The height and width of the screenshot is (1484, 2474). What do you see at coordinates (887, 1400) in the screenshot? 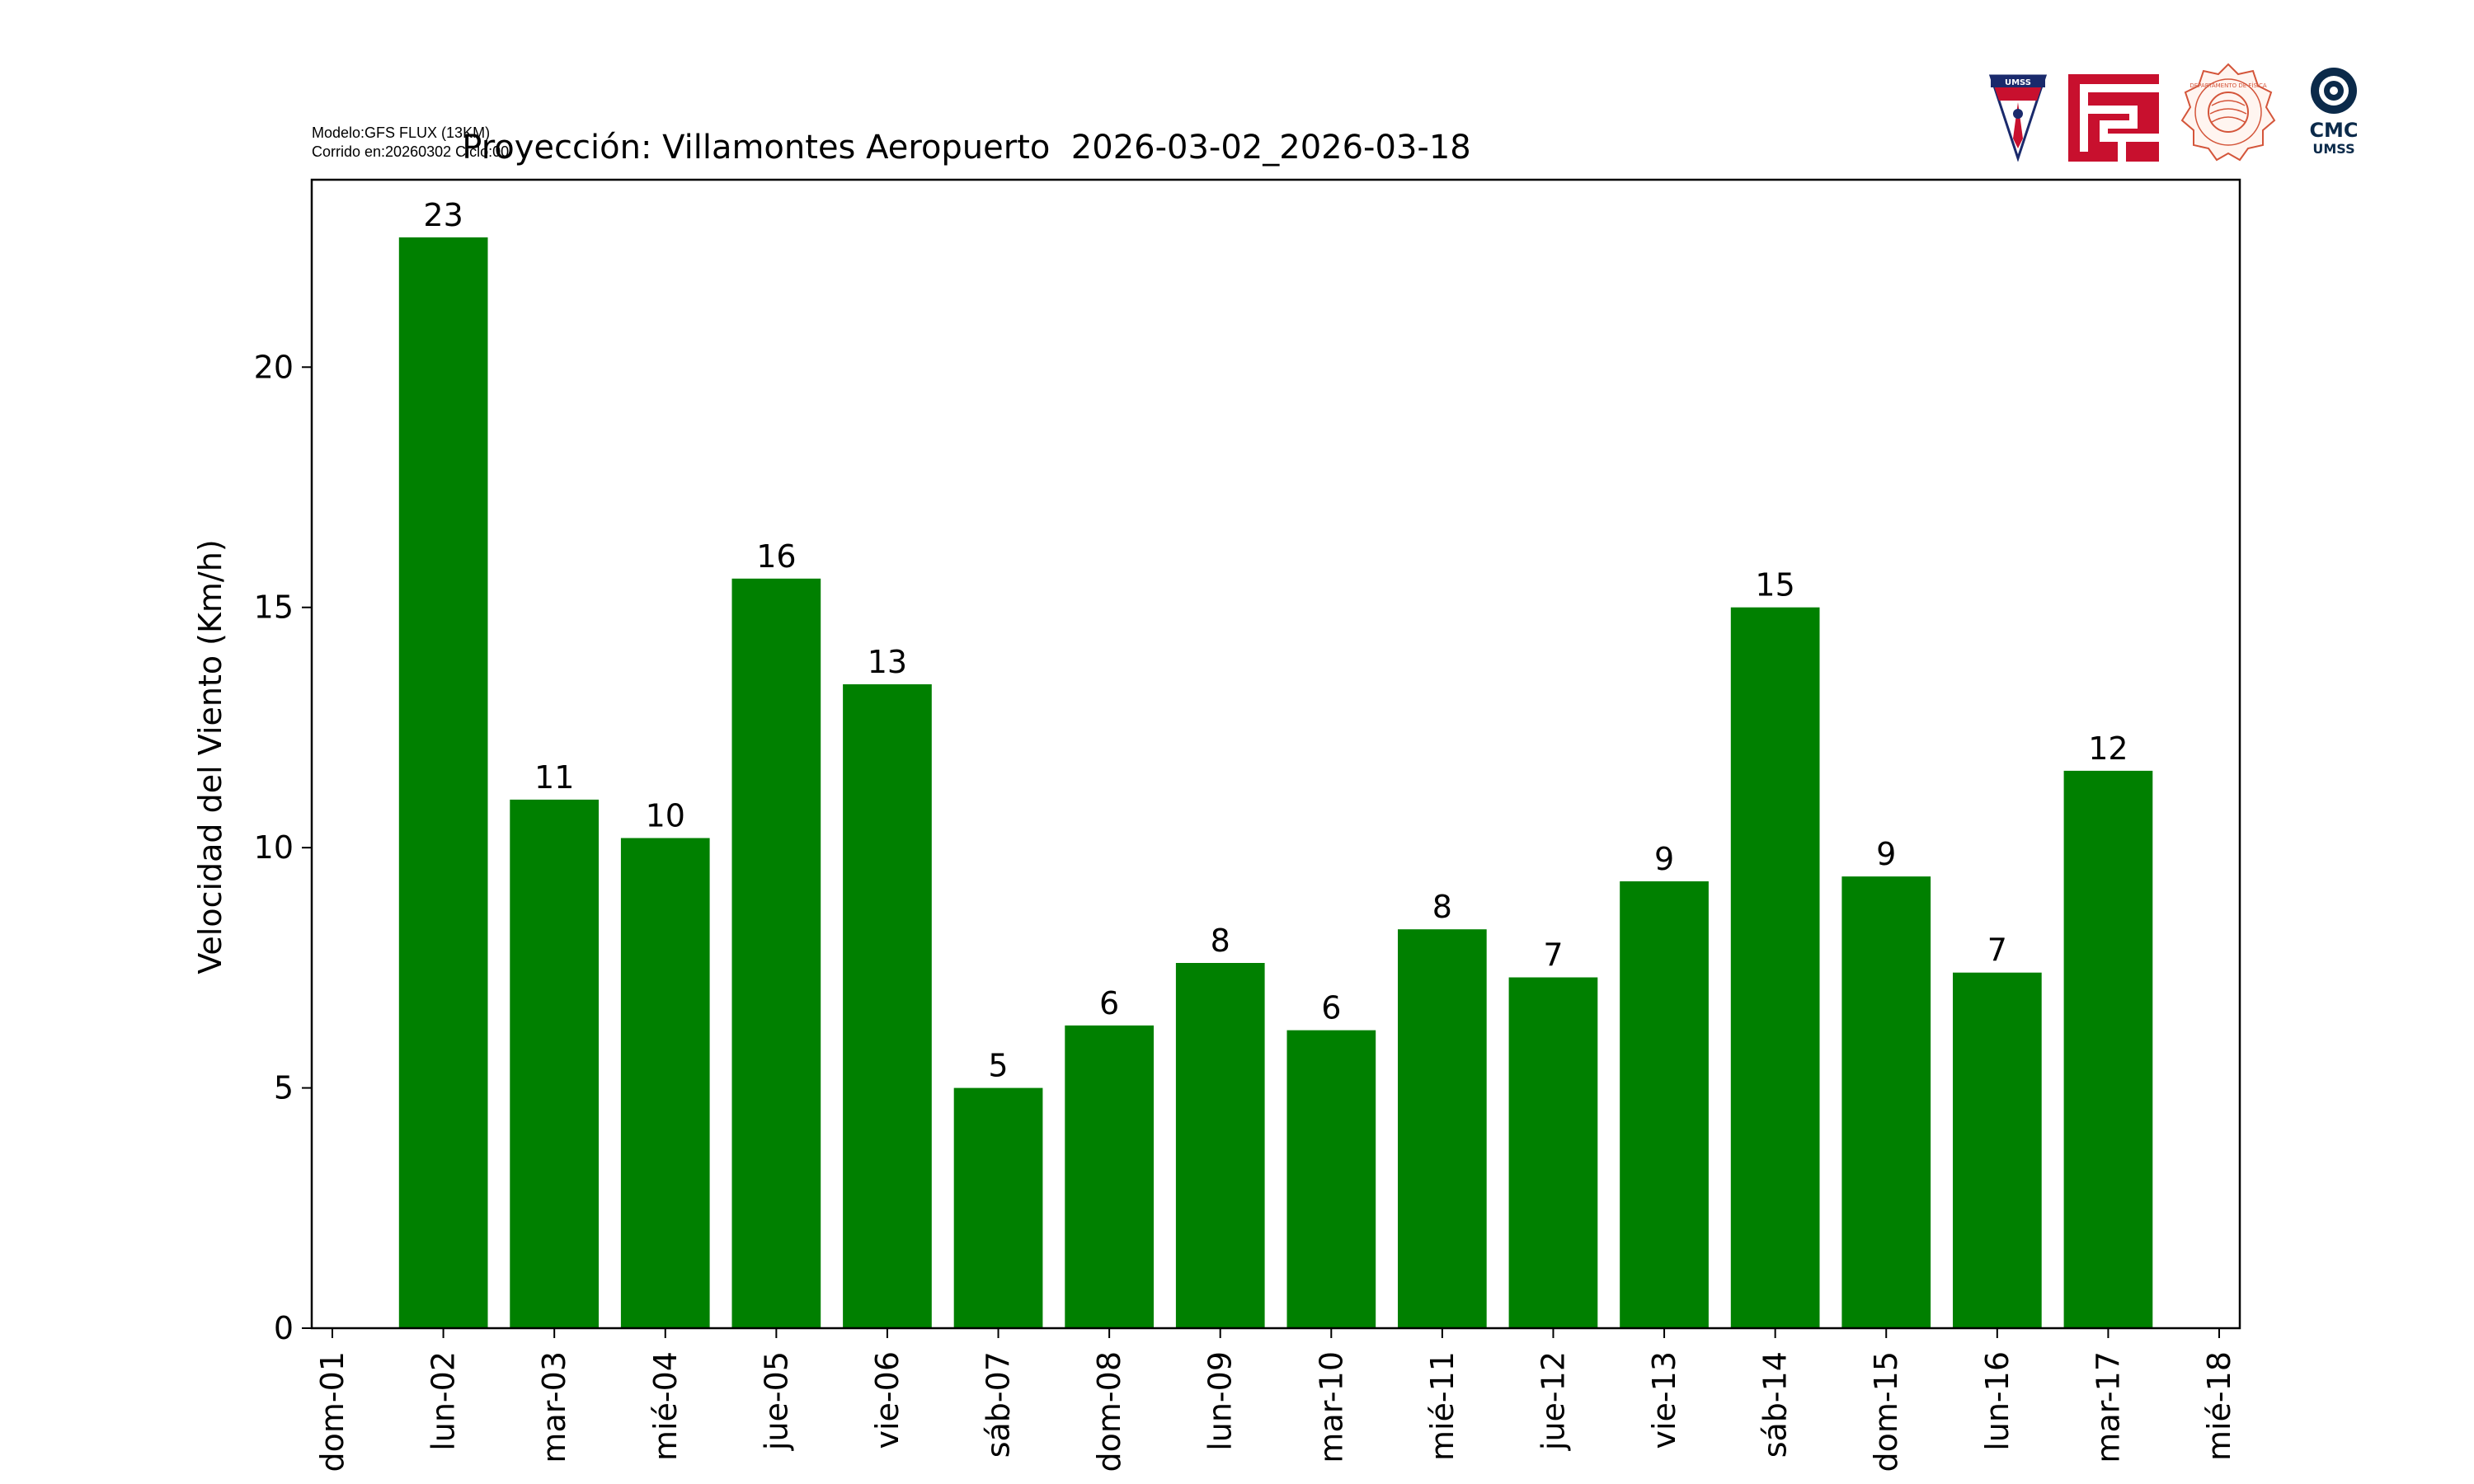
I see `x-tick-label: vie-06` at bounding box center [887, 1400].